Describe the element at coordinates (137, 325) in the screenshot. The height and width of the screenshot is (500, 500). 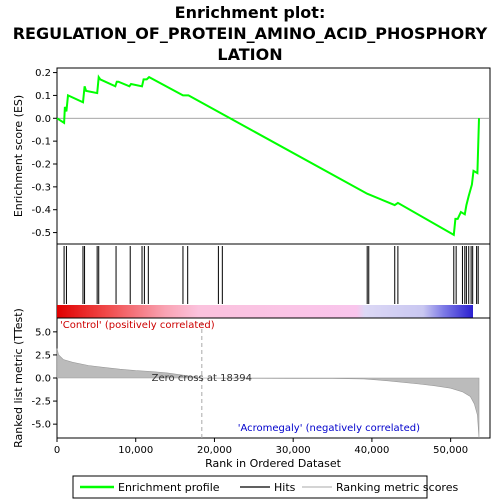
I see `positive-correlation-label: 'Control' (positively correlated)` at that location.